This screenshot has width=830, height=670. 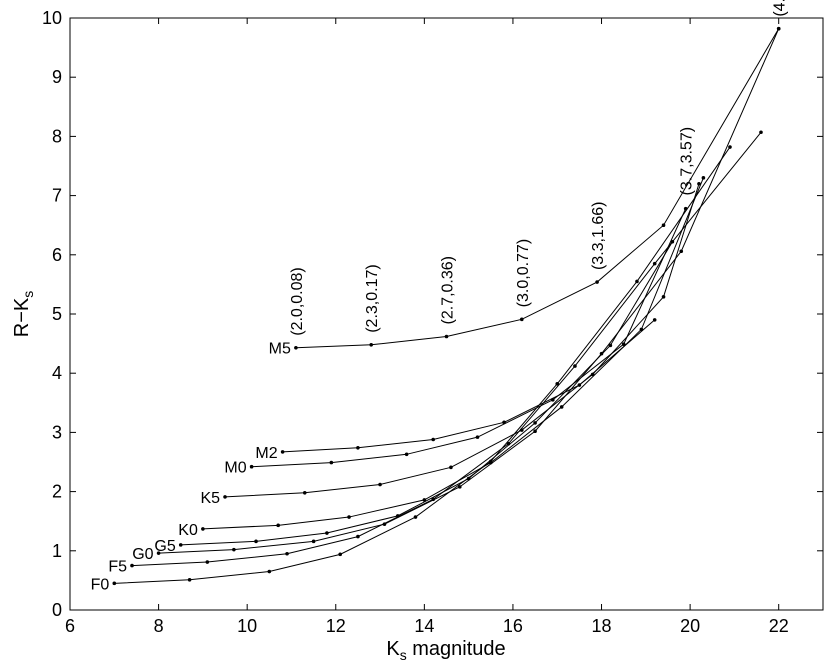 I want to click on x-tick-label: 12, so click(x=336, y=626).